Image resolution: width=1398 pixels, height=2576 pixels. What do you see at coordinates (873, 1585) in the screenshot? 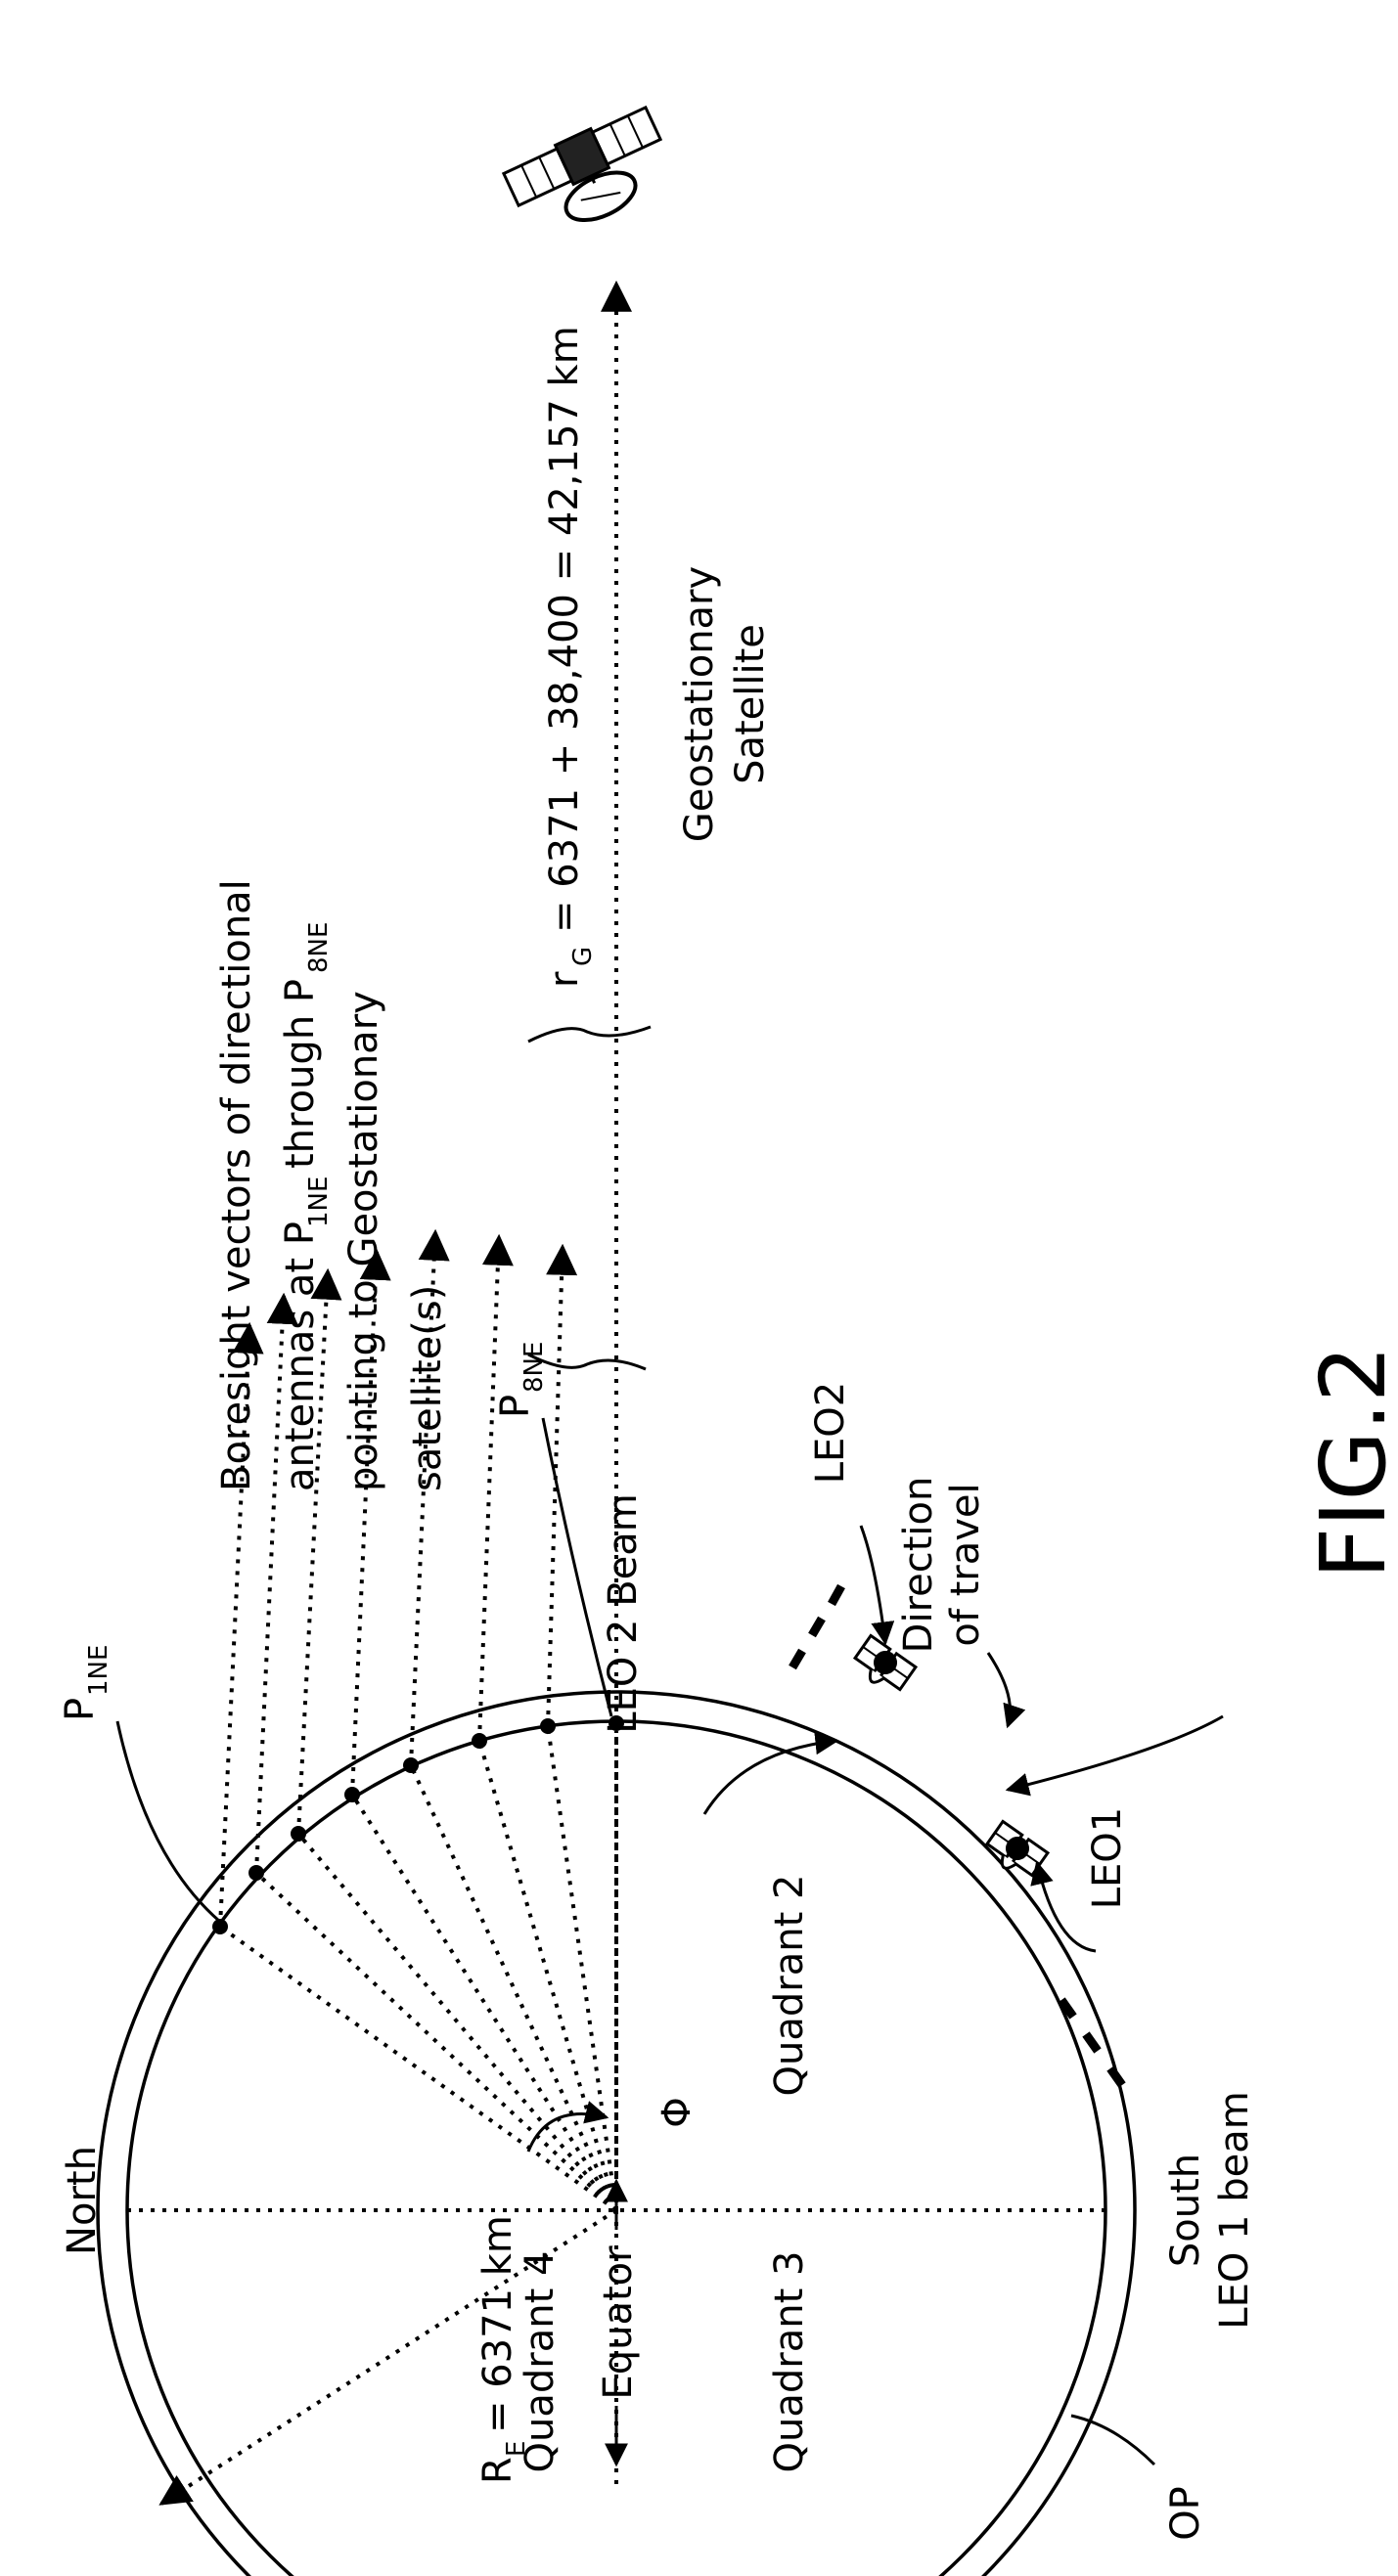
I see `leo2-pointer` at bounding box center [873, 1585].